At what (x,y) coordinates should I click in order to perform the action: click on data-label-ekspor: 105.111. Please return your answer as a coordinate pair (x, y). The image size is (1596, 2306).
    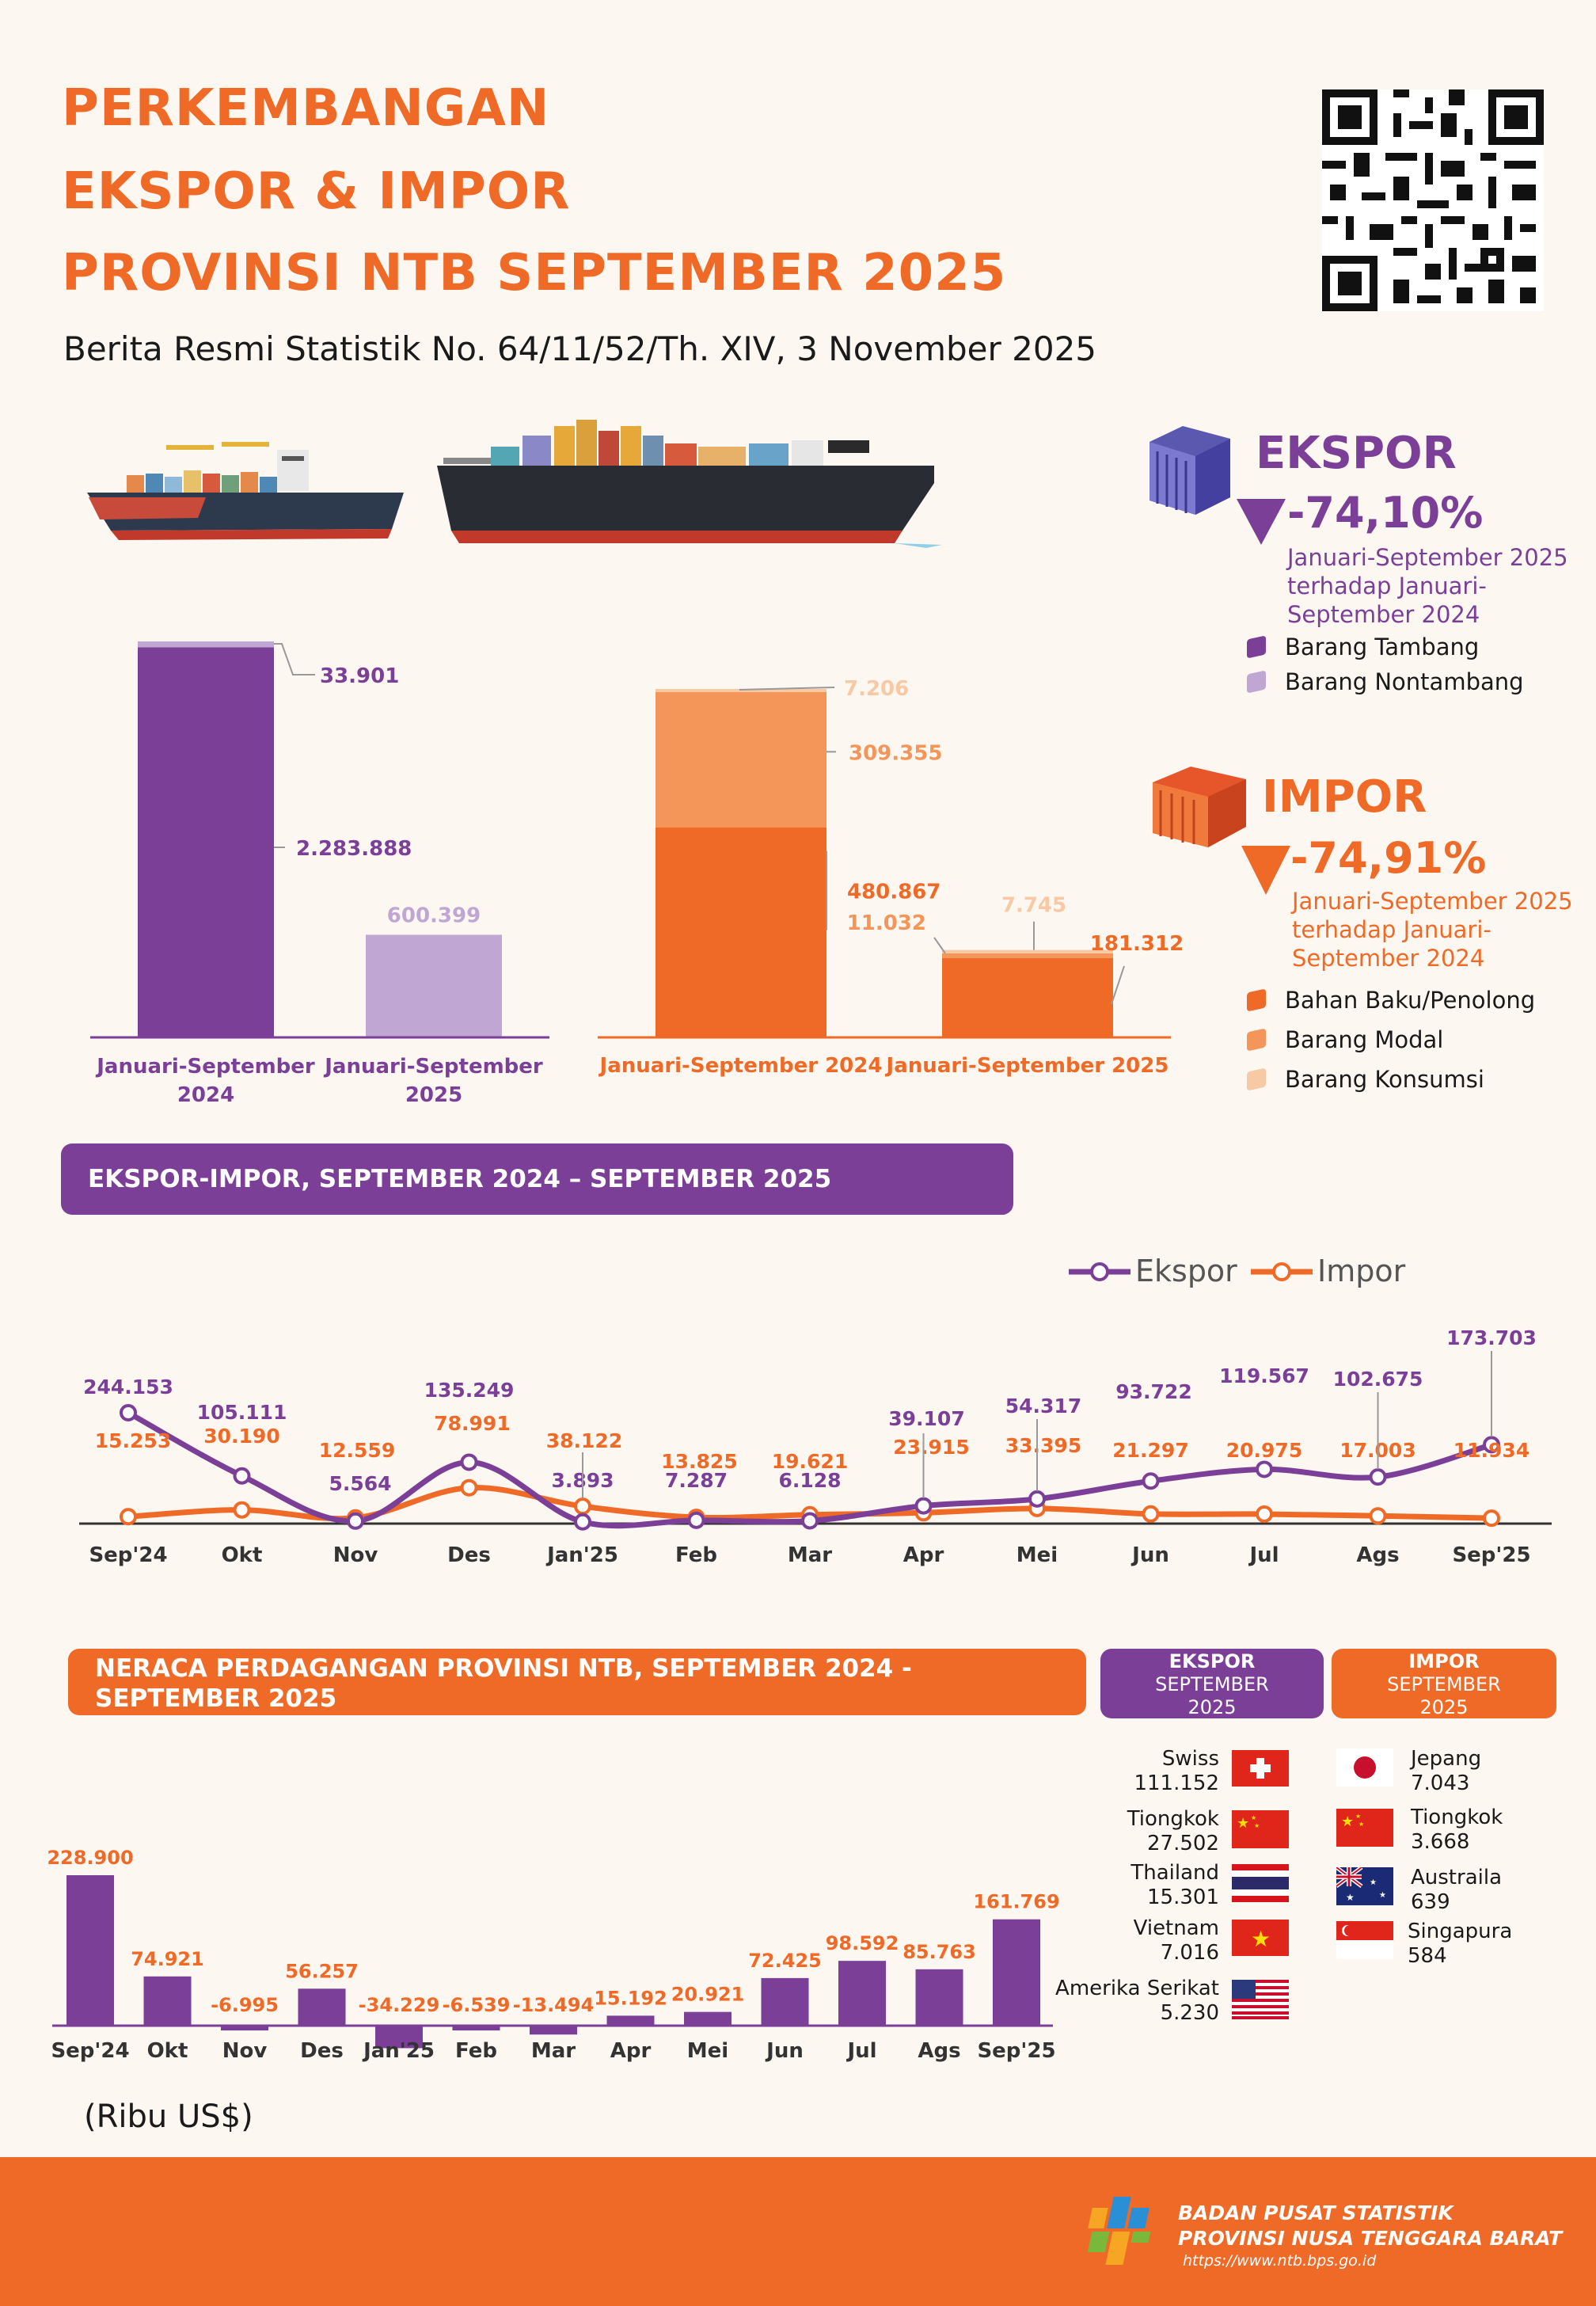
    Looking at the image, I should click on (242, 1412).